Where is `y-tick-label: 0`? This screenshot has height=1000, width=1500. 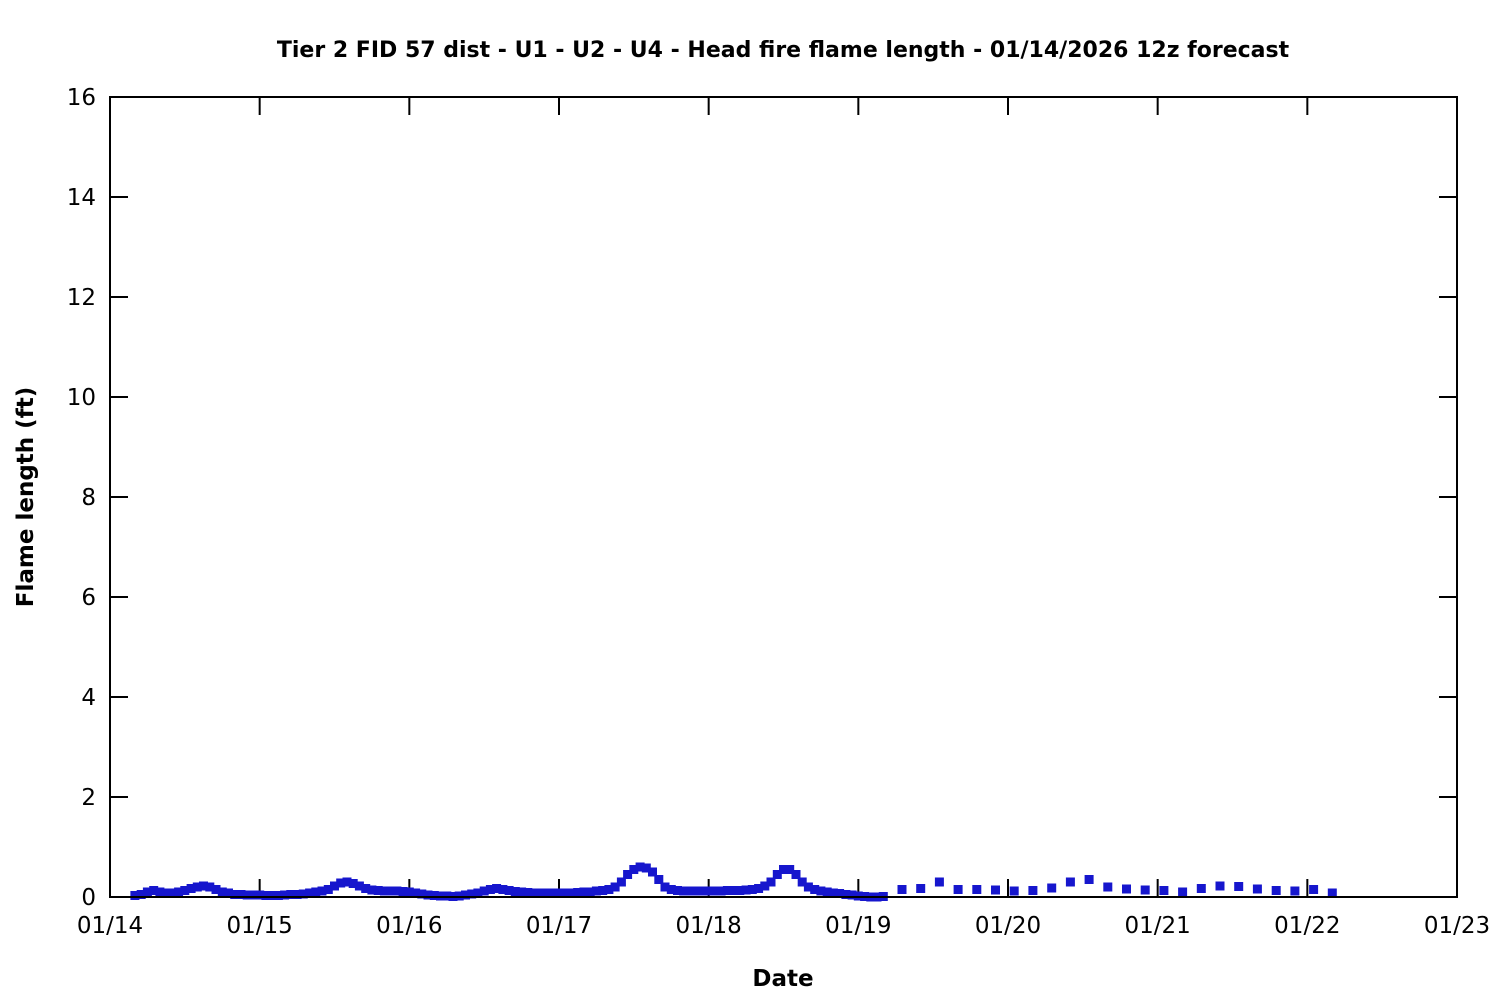
y-tick-label: 0 is located at coordinates (88, 898).